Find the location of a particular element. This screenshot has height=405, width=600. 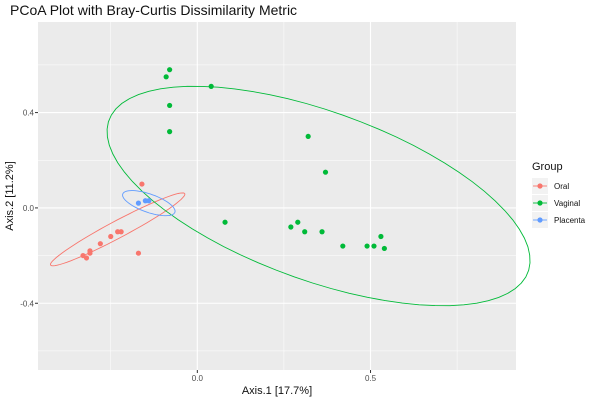

legend-title: Group is located at coordinates (547, 167).